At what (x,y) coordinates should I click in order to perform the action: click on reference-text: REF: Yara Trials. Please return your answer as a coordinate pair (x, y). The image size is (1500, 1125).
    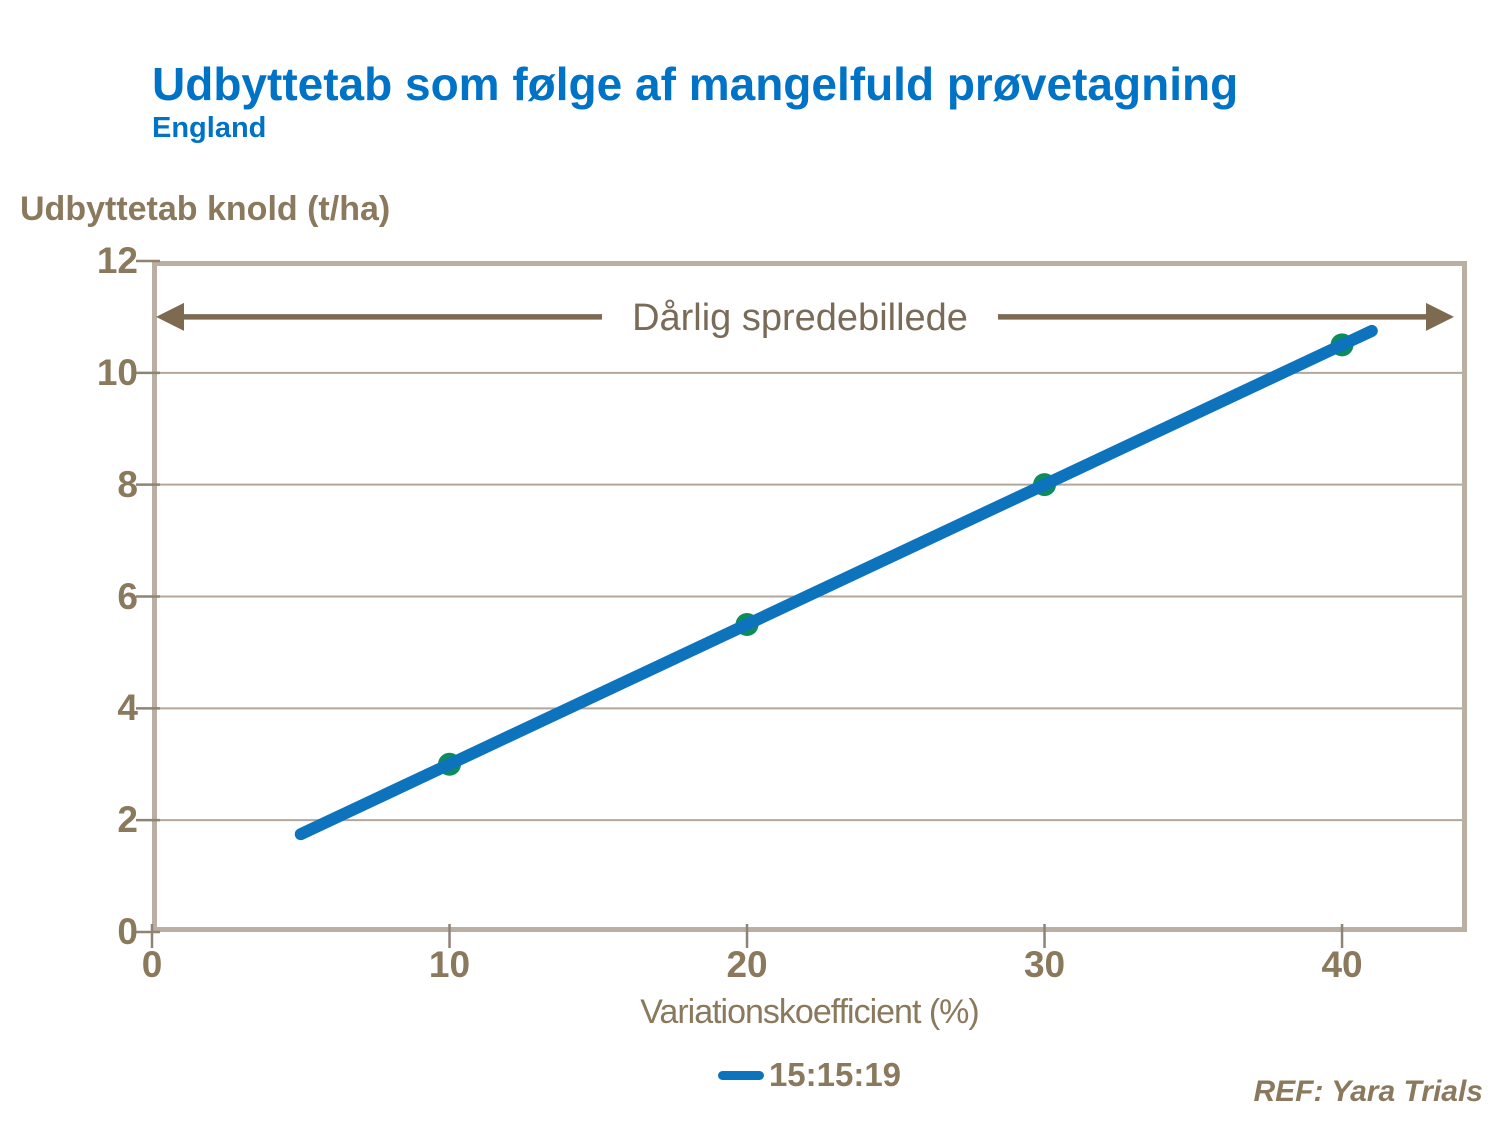
    Looking at the image, I should click on (1368, 1091).